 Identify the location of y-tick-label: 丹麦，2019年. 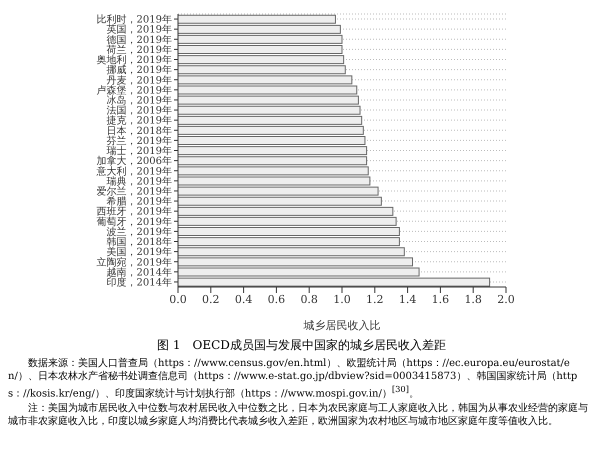
(139, 80).